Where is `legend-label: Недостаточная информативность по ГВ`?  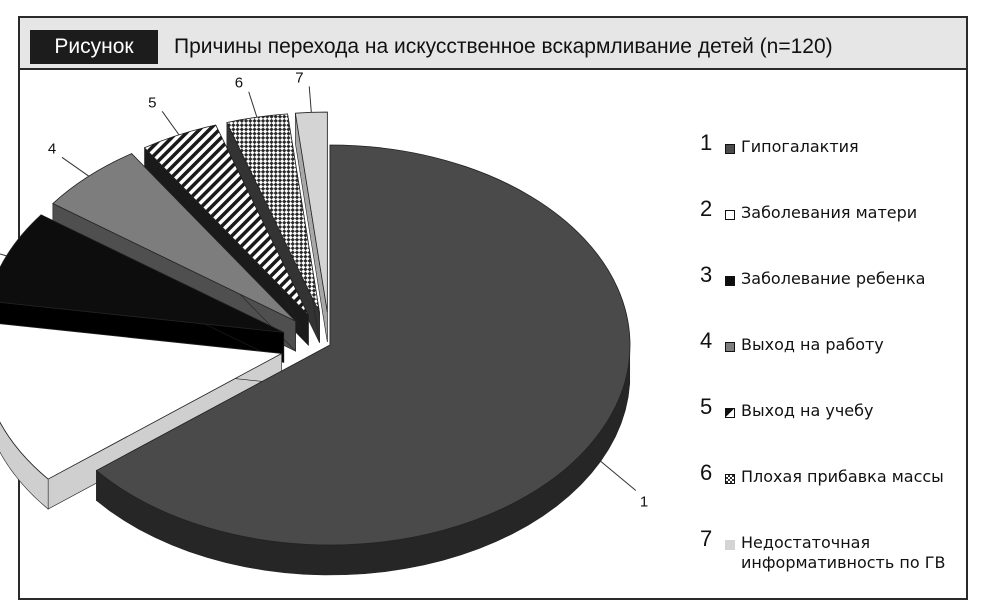
legend-label: Недостаточная информативность по ГВ is located at coordinates (843, 552).